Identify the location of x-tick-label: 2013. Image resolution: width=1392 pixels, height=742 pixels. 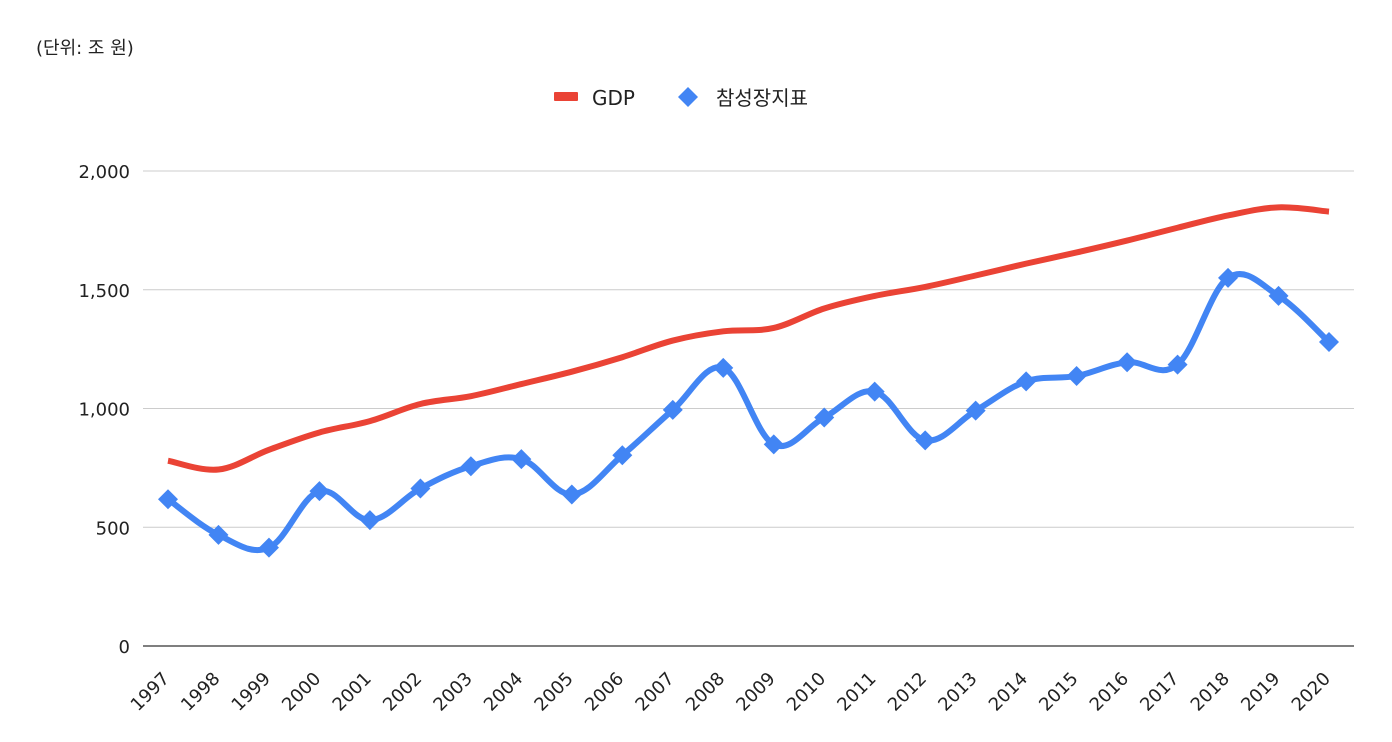
(957, 691).